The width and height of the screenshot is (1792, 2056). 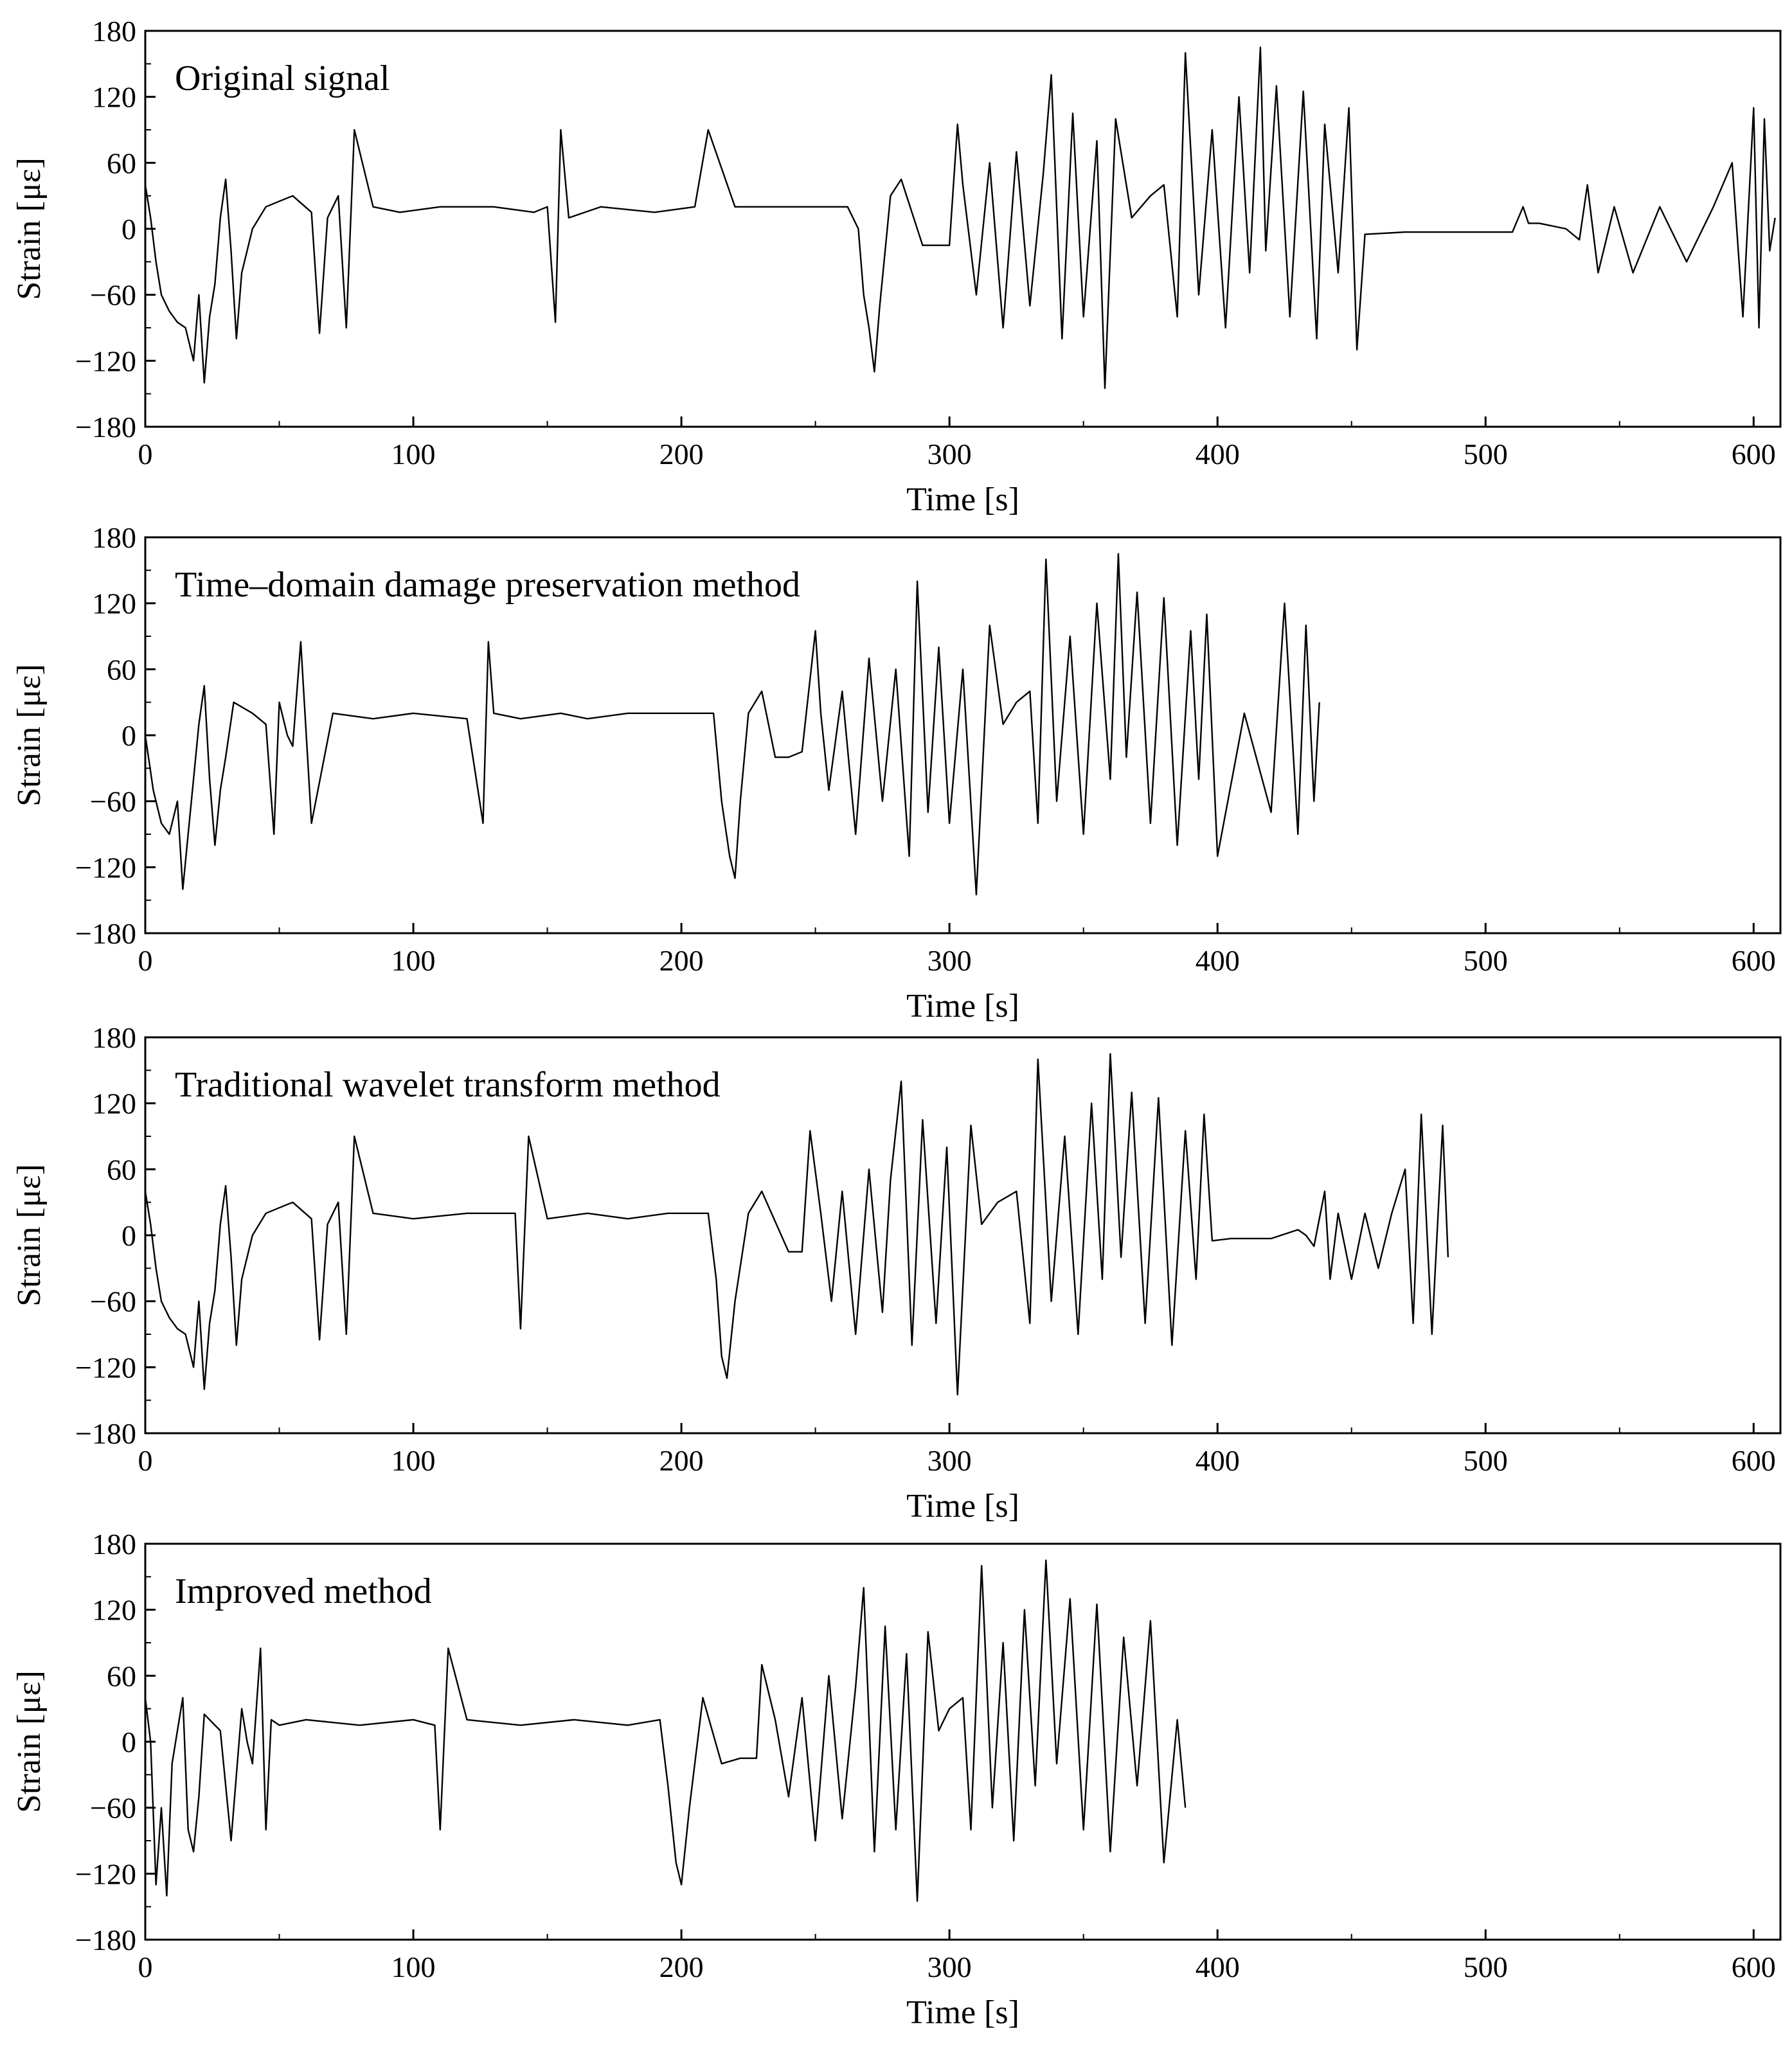 What do you see at coordinates (282, 78) in the screenshot?
I see `panel-label: Original signal` at bounding box center [282, 78].